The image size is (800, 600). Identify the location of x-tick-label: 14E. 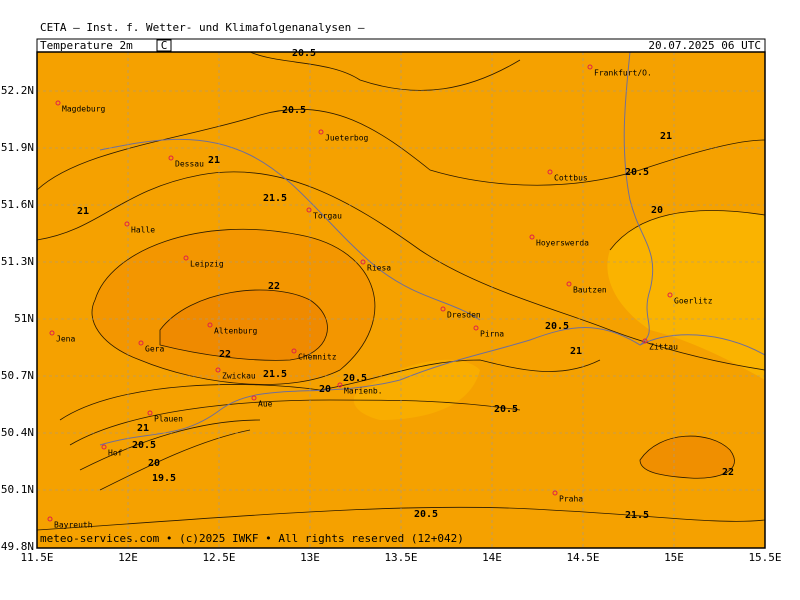
(492, 557).